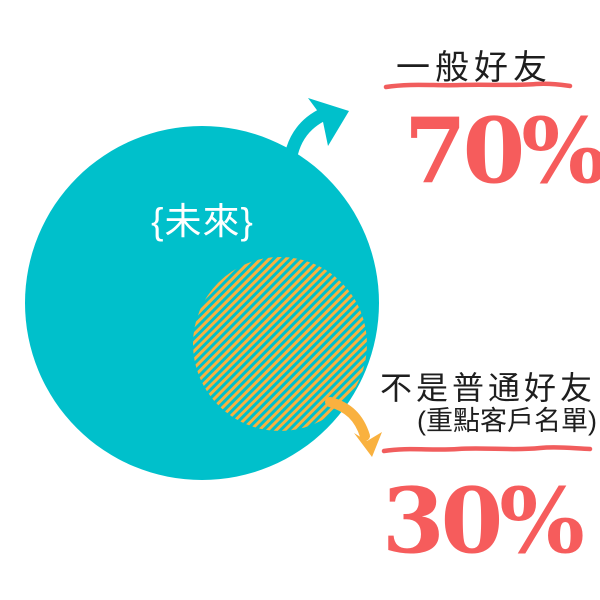  What do you see at coordinates (507, 421) in the screenshot?
I see `key-clients-sublabel: (重點客戶名單)` at bounding box center [507, 421].